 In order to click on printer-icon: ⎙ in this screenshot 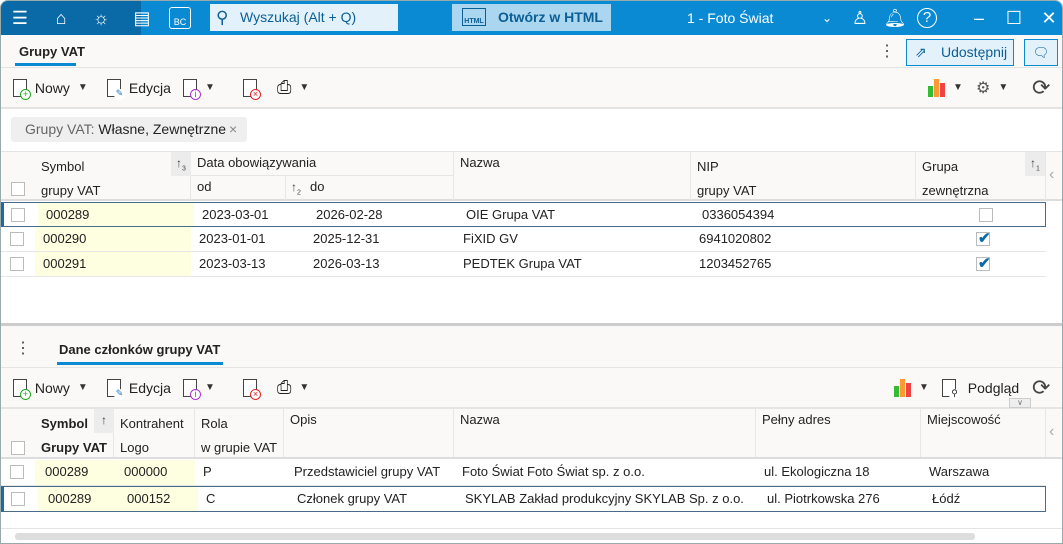, I will do `click(284, 87)`.